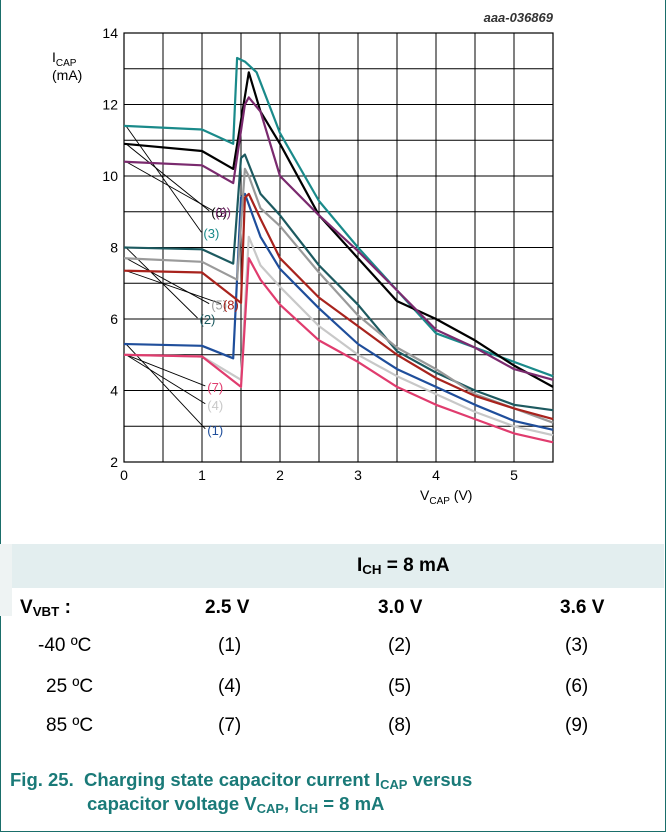 This screenshot has height=833, width=667. What do you see at coordinates (230, 725) in the screenshot?
I see `legend-cell: (7)` at bounding box center [230, 725].